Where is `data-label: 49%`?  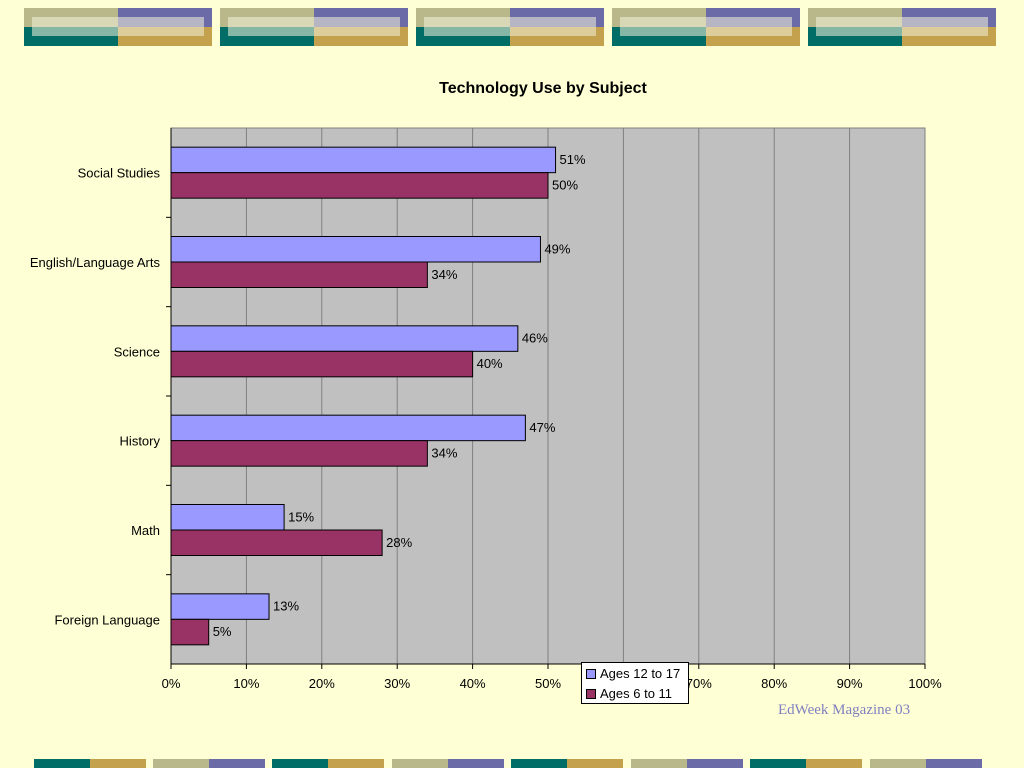
data-label: 49% is located at coordinates (557, 248).